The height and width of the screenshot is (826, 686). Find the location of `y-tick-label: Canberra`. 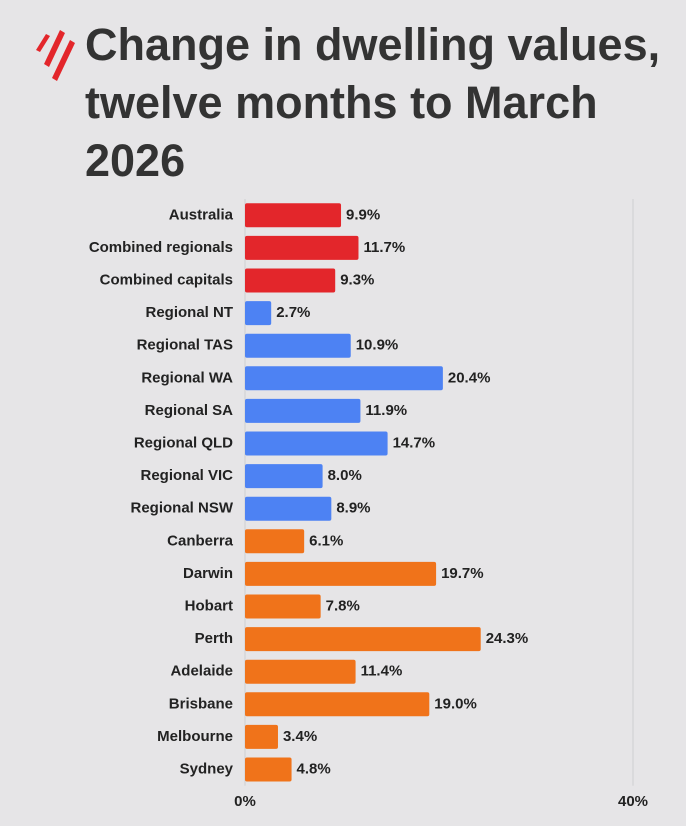

y-tick-label: Canberra is located at coordinates (200, 540).